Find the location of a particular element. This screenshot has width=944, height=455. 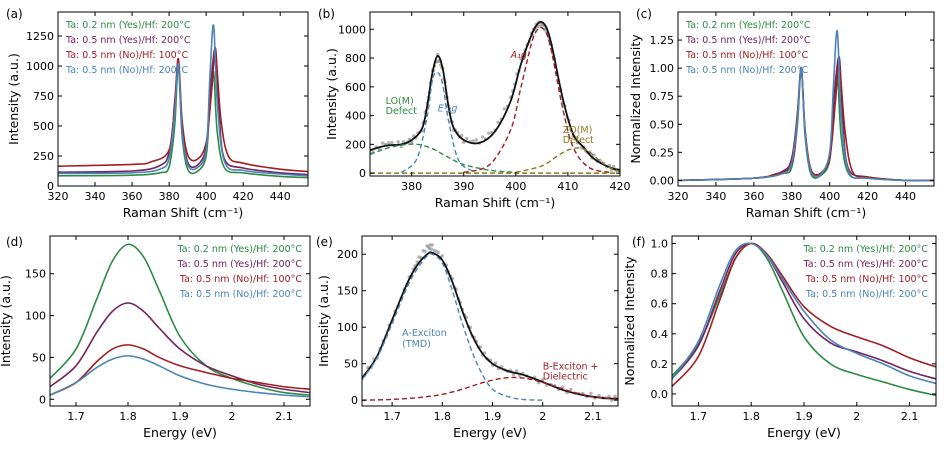

plot-area-a is located at coordinates (183, 101).